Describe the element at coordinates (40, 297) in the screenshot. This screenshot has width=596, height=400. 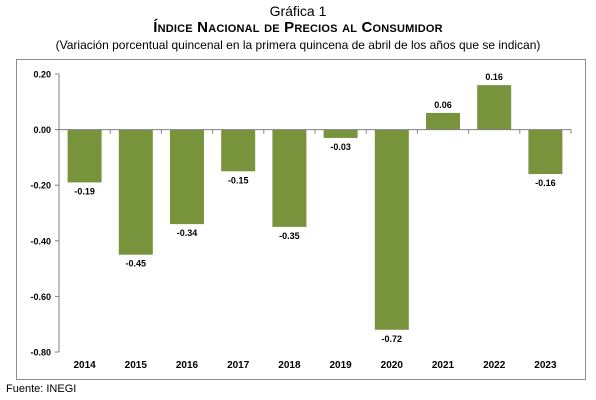
I see `y-tick-label: -0.60` at that location.